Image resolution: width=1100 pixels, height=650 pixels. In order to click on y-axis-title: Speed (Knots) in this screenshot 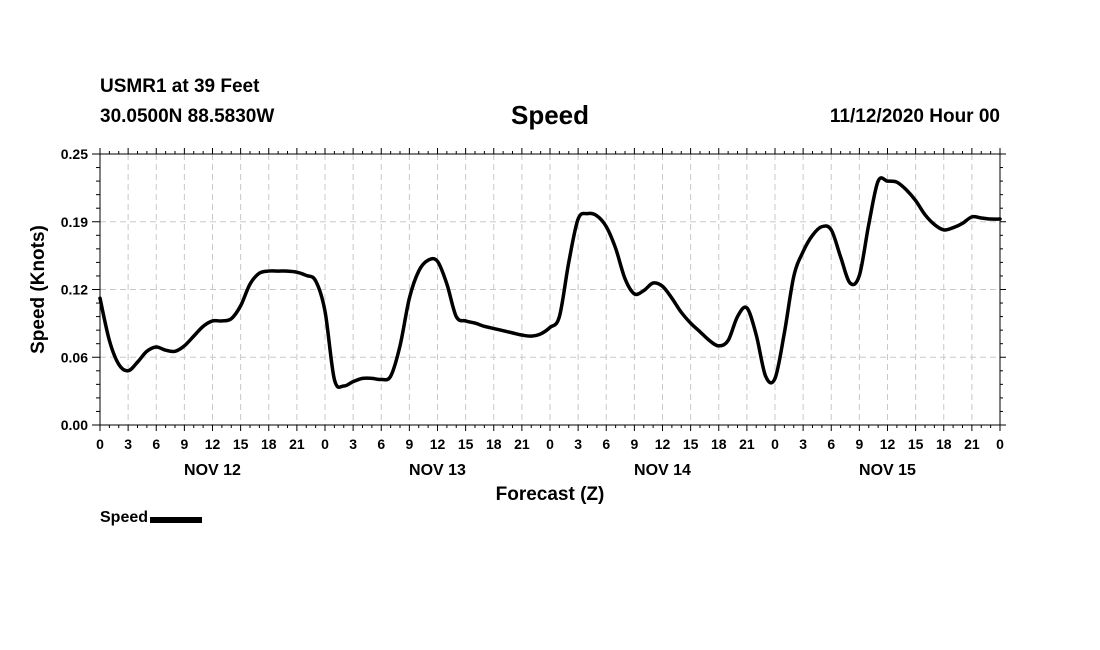, I will do `click(38, 289)`.